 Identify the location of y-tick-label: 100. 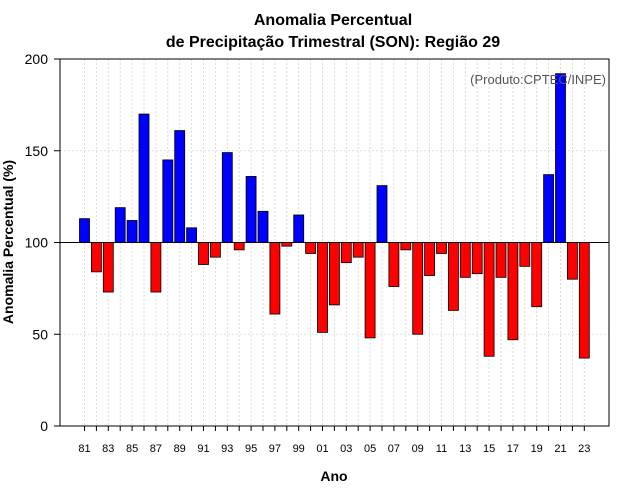
(37, 243).